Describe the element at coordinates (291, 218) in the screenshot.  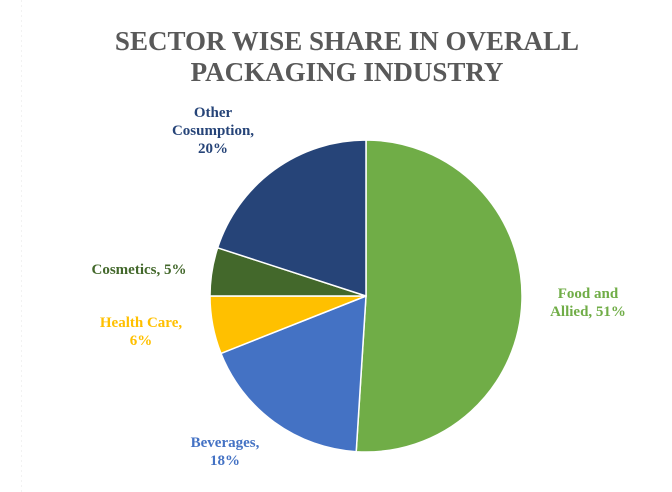
I see `pie-slice-other-cosumption` at that location.